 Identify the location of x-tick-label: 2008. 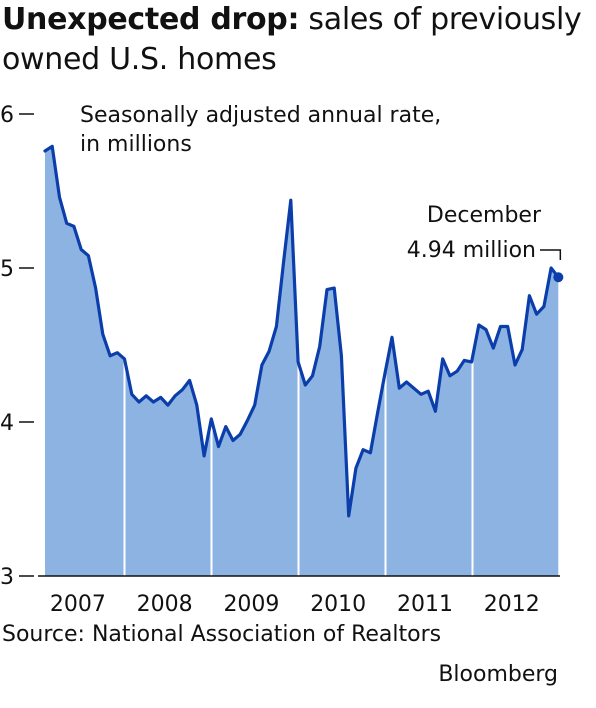
(165, 604).